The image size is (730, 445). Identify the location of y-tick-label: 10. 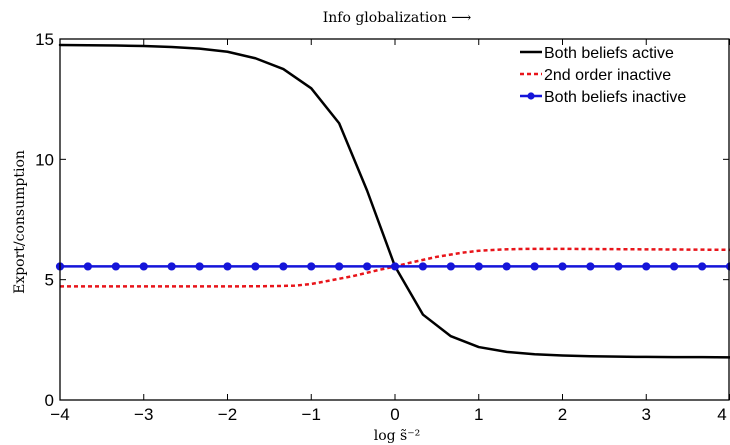
(44, 159).